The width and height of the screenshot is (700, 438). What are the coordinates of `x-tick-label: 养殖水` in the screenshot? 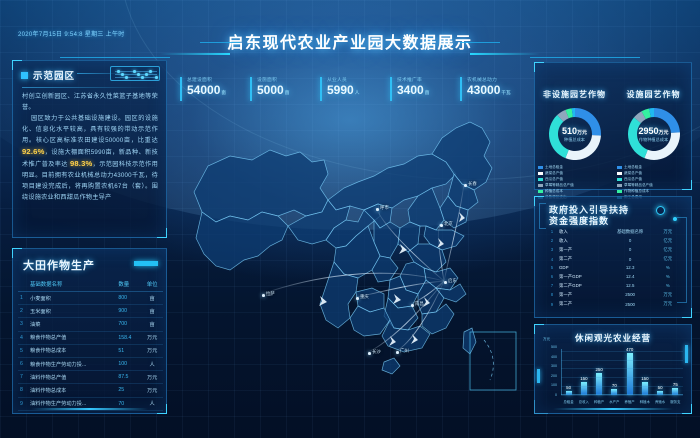 It's located at (660, 402).